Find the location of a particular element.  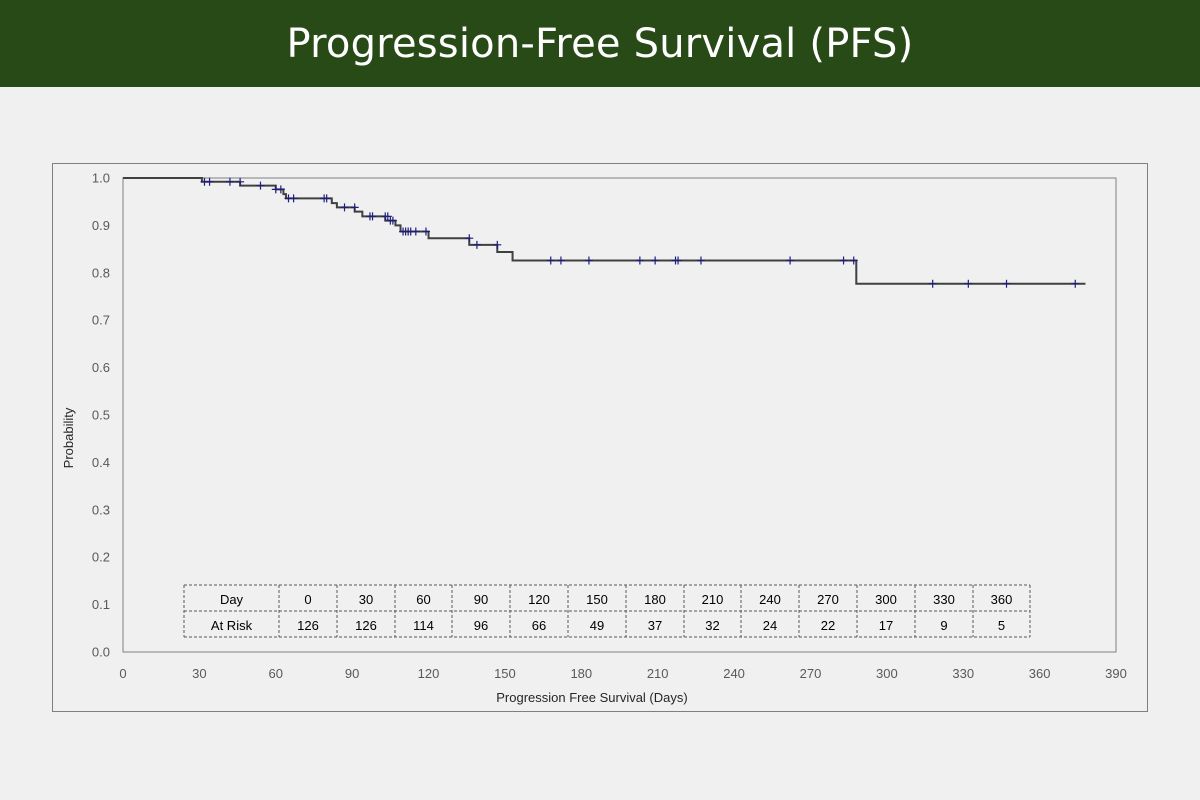

y-tick-label: 0.2 is located at coordinates (101, 557).